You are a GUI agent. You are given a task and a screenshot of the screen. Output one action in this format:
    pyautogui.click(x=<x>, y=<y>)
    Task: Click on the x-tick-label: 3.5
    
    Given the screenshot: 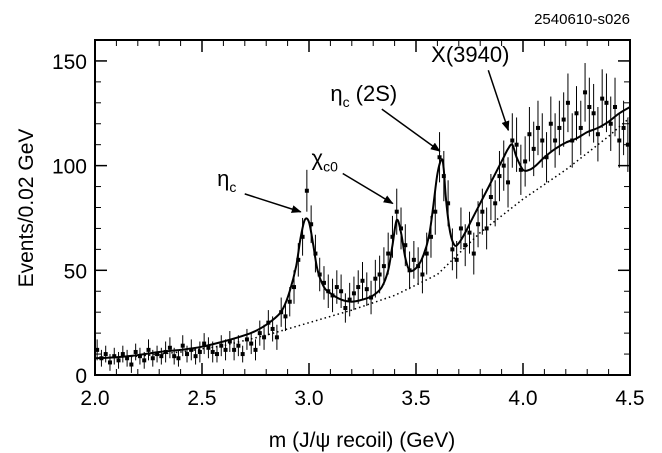 What is the action you would take?
    pyautogui.click(x=415, y=398)
    